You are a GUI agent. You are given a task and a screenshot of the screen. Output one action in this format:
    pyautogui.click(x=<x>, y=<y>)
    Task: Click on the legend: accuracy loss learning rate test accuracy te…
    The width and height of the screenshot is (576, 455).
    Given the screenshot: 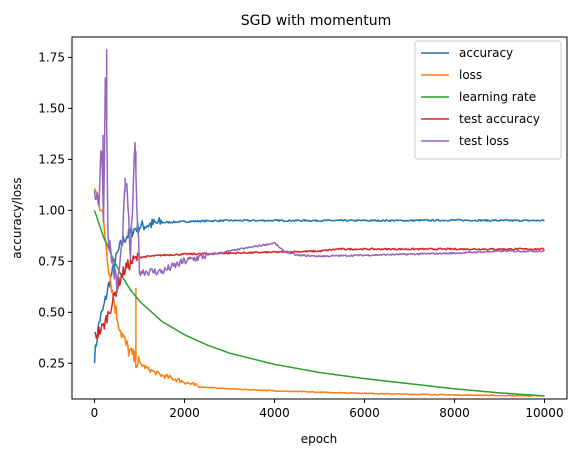 What is the action you would take?
    pyautogui.click(x=488, y=100)
    